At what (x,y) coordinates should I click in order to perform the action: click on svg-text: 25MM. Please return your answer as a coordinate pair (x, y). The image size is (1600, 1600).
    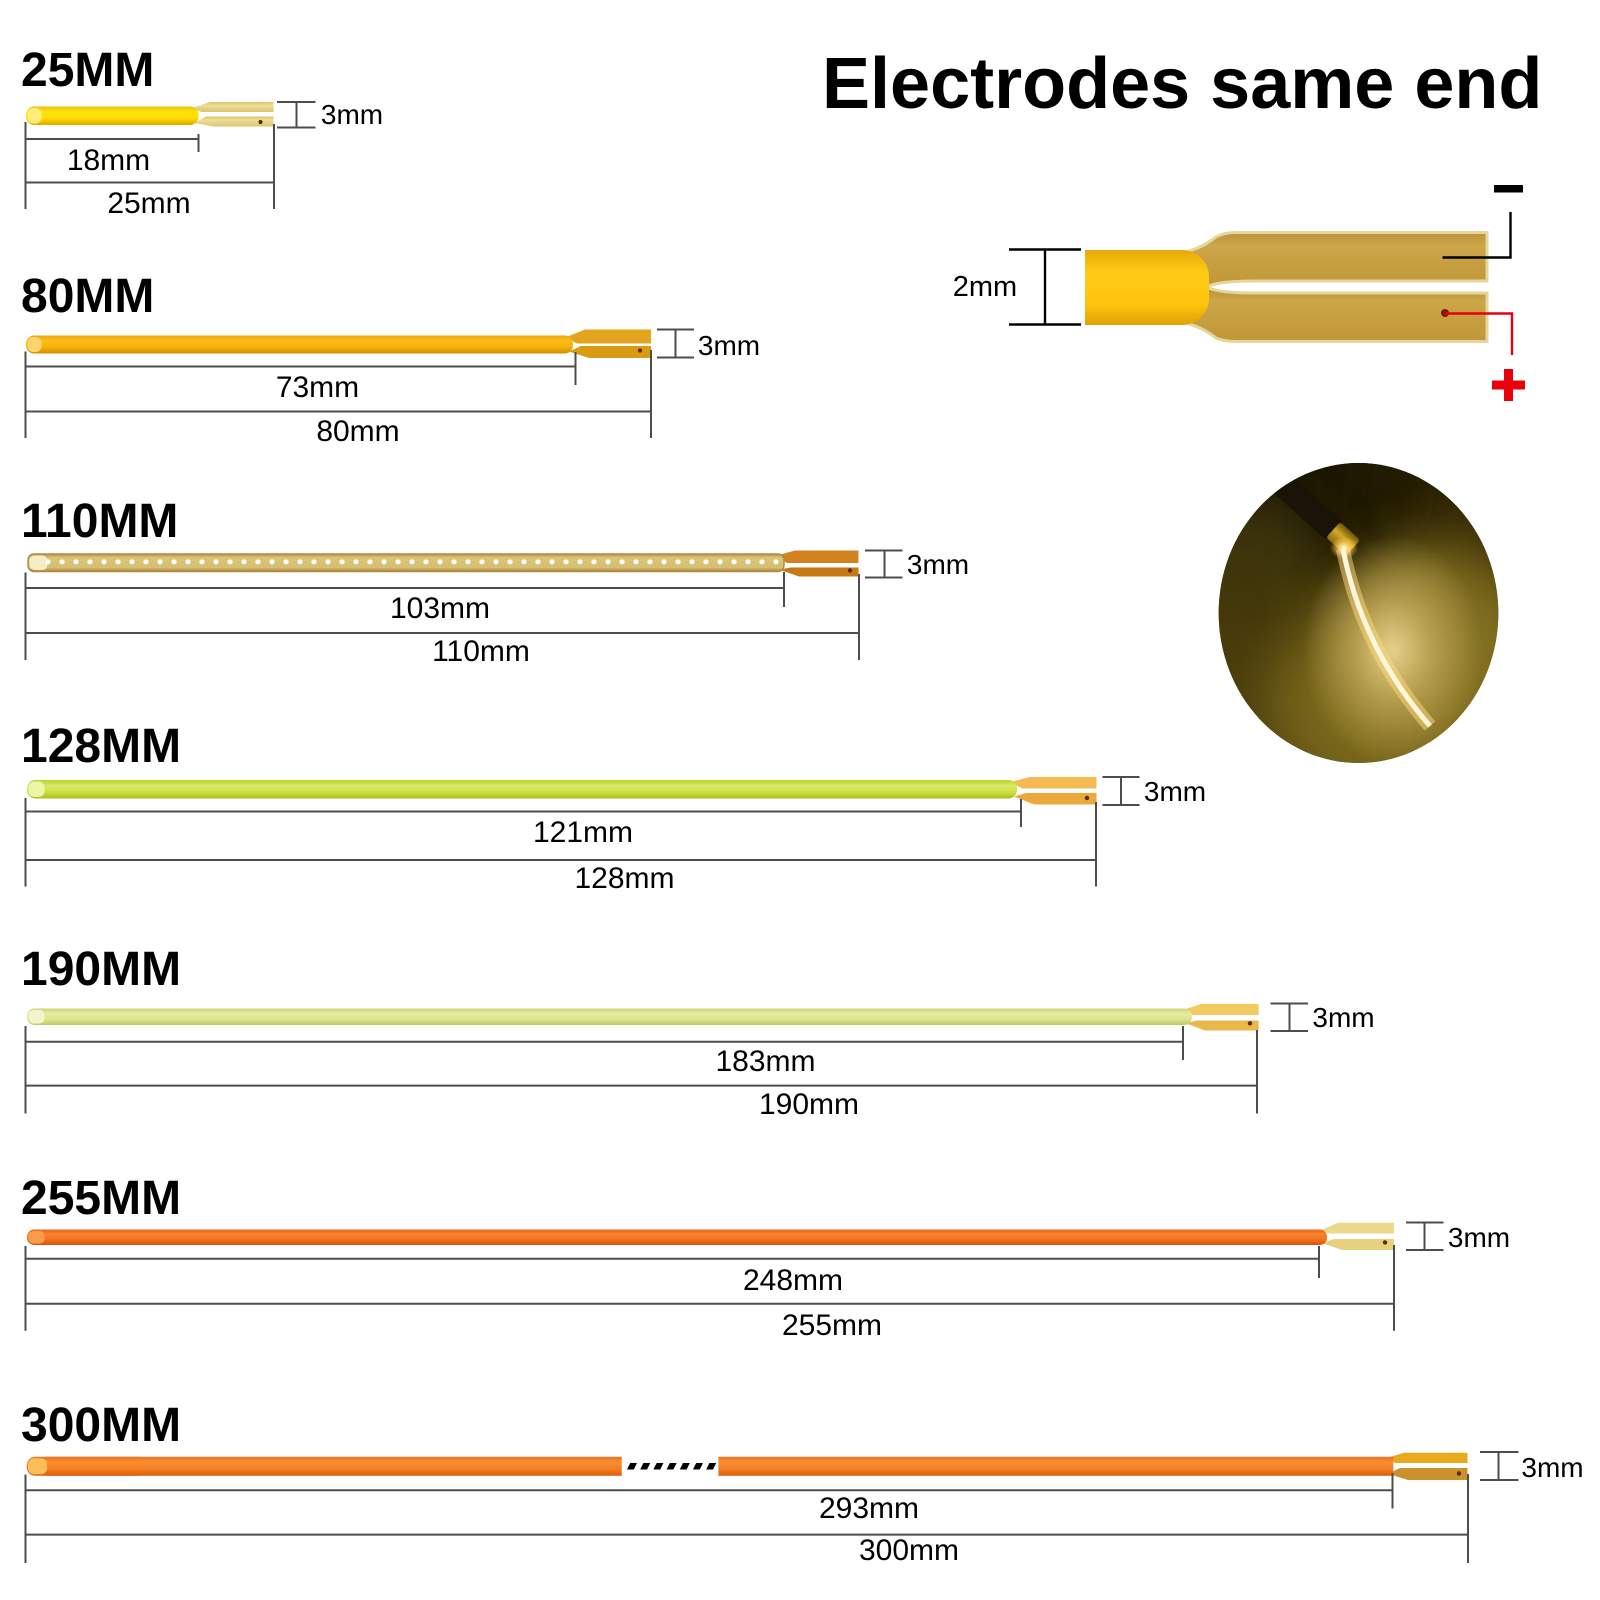
    Looking at the image, I should click on (87, 70).